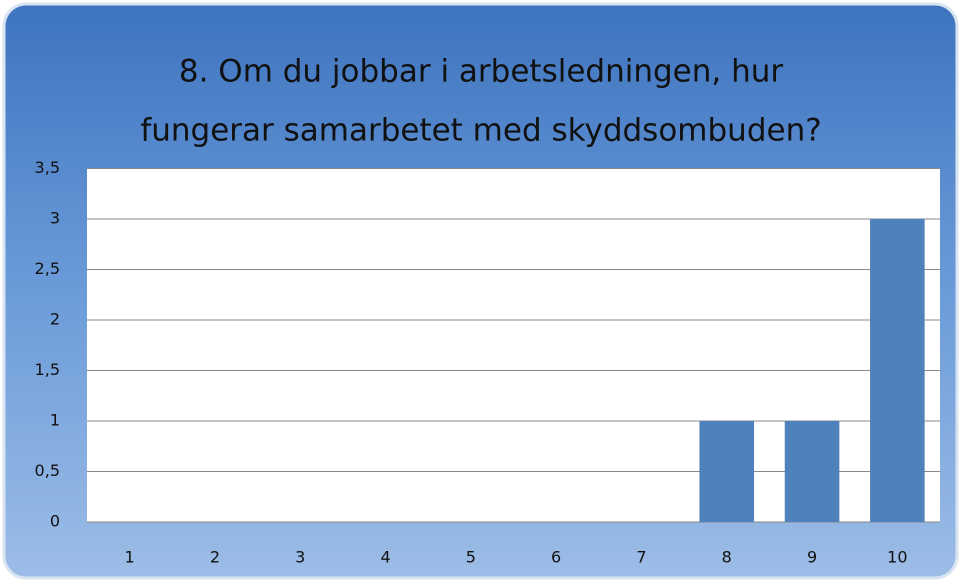  Describe the element at coordinates (130, 557) in the screenshot. I see `x-tick-label: 1` at that location.